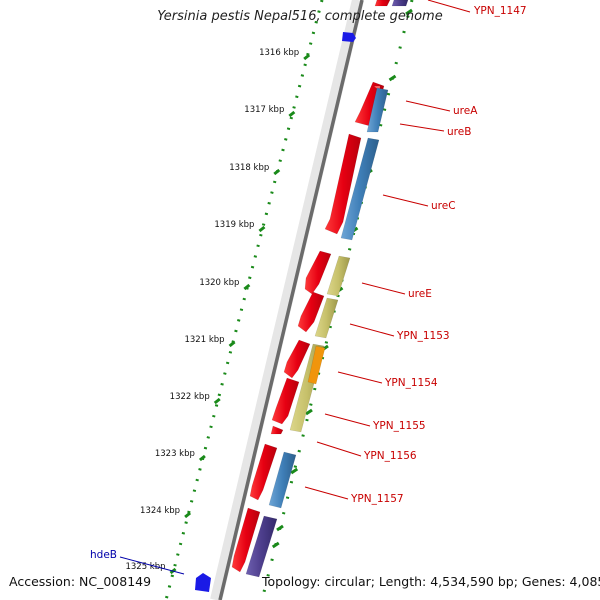  Describe the element at coordinates (390, 456) in the screenshot. I see `gene-label: YPN_1156` at that location.